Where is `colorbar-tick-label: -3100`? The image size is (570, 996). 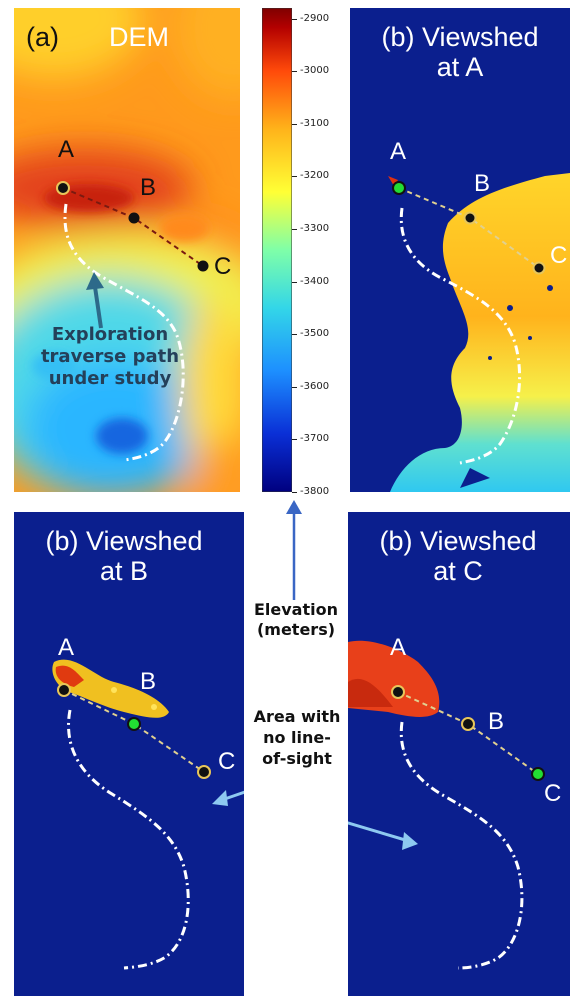
colorbar-tick-label: -3100 is located at coordinates (315, 123).